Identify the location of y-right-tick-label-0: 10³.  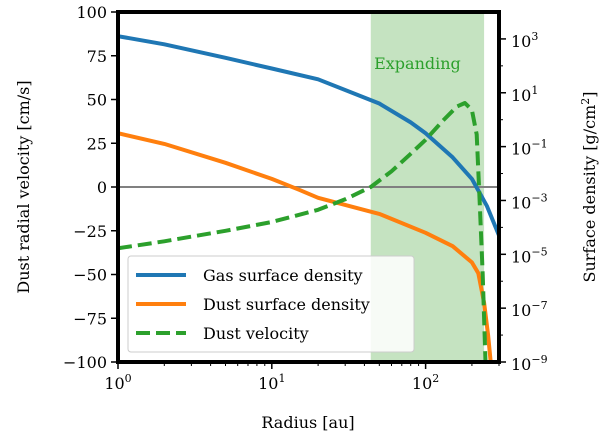
(524, 40).